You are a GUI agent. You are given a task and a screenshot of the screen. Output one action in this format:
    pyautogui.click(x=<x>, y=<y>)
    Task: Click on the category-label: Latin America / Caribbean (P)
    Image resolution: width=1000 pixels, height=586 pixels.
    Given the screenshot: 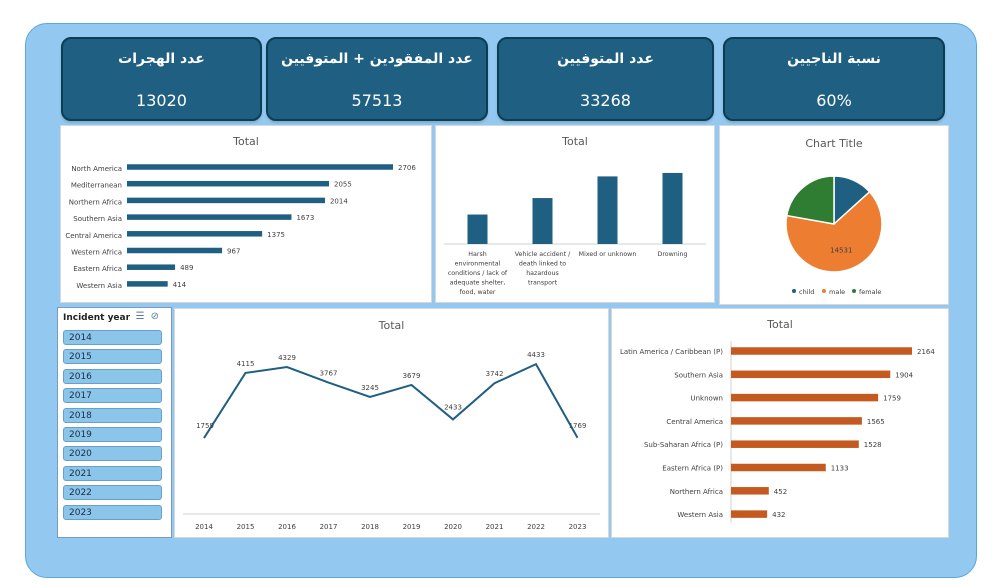 What is the action you would take?
    pyautogui.click(x=671, y=352)
    